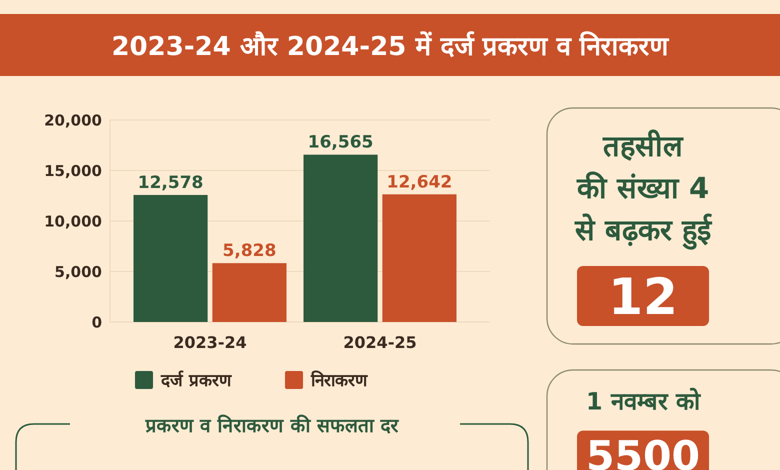 Image resolution: width=780 pixels, height=470 pixels. What do you see at coordinates (643, 297) in the screenshot?
I see `text: 12` at bounding box center [643, 297].